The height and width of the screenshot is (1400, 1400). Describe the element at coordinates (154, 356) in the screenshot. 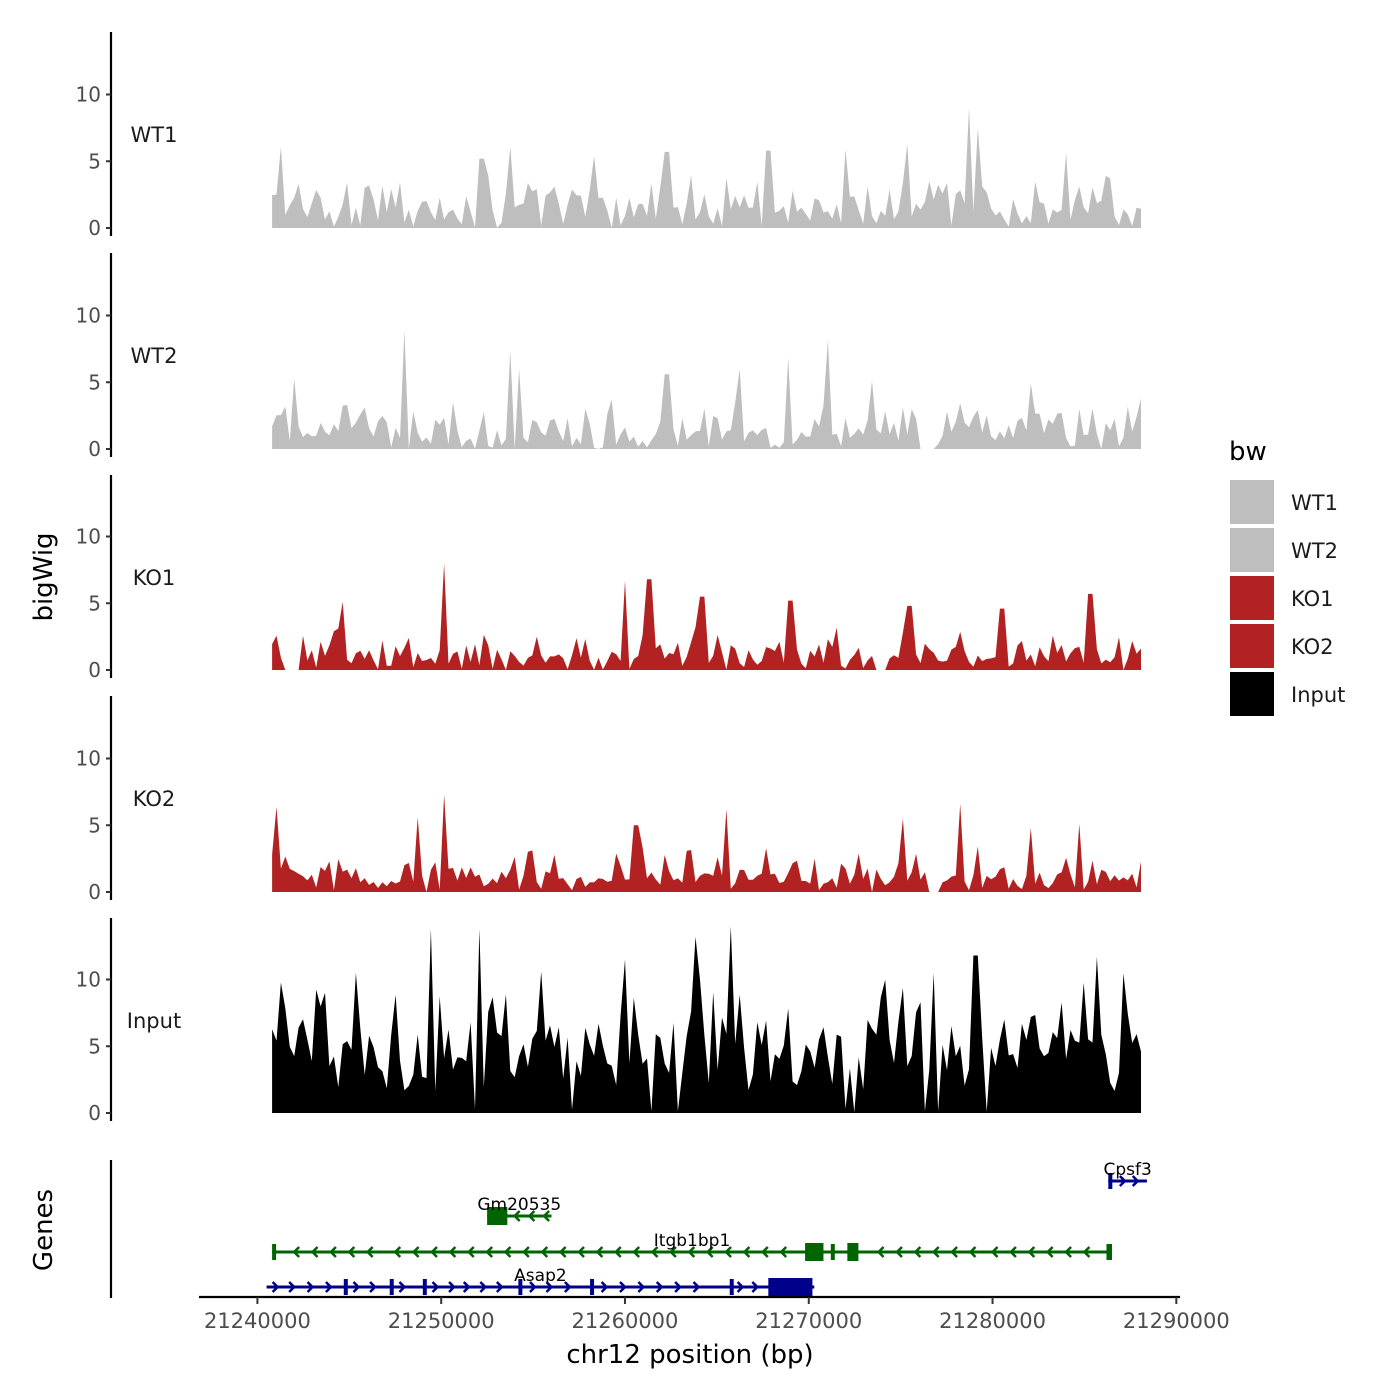

I see `track-label: WT2` at that location.